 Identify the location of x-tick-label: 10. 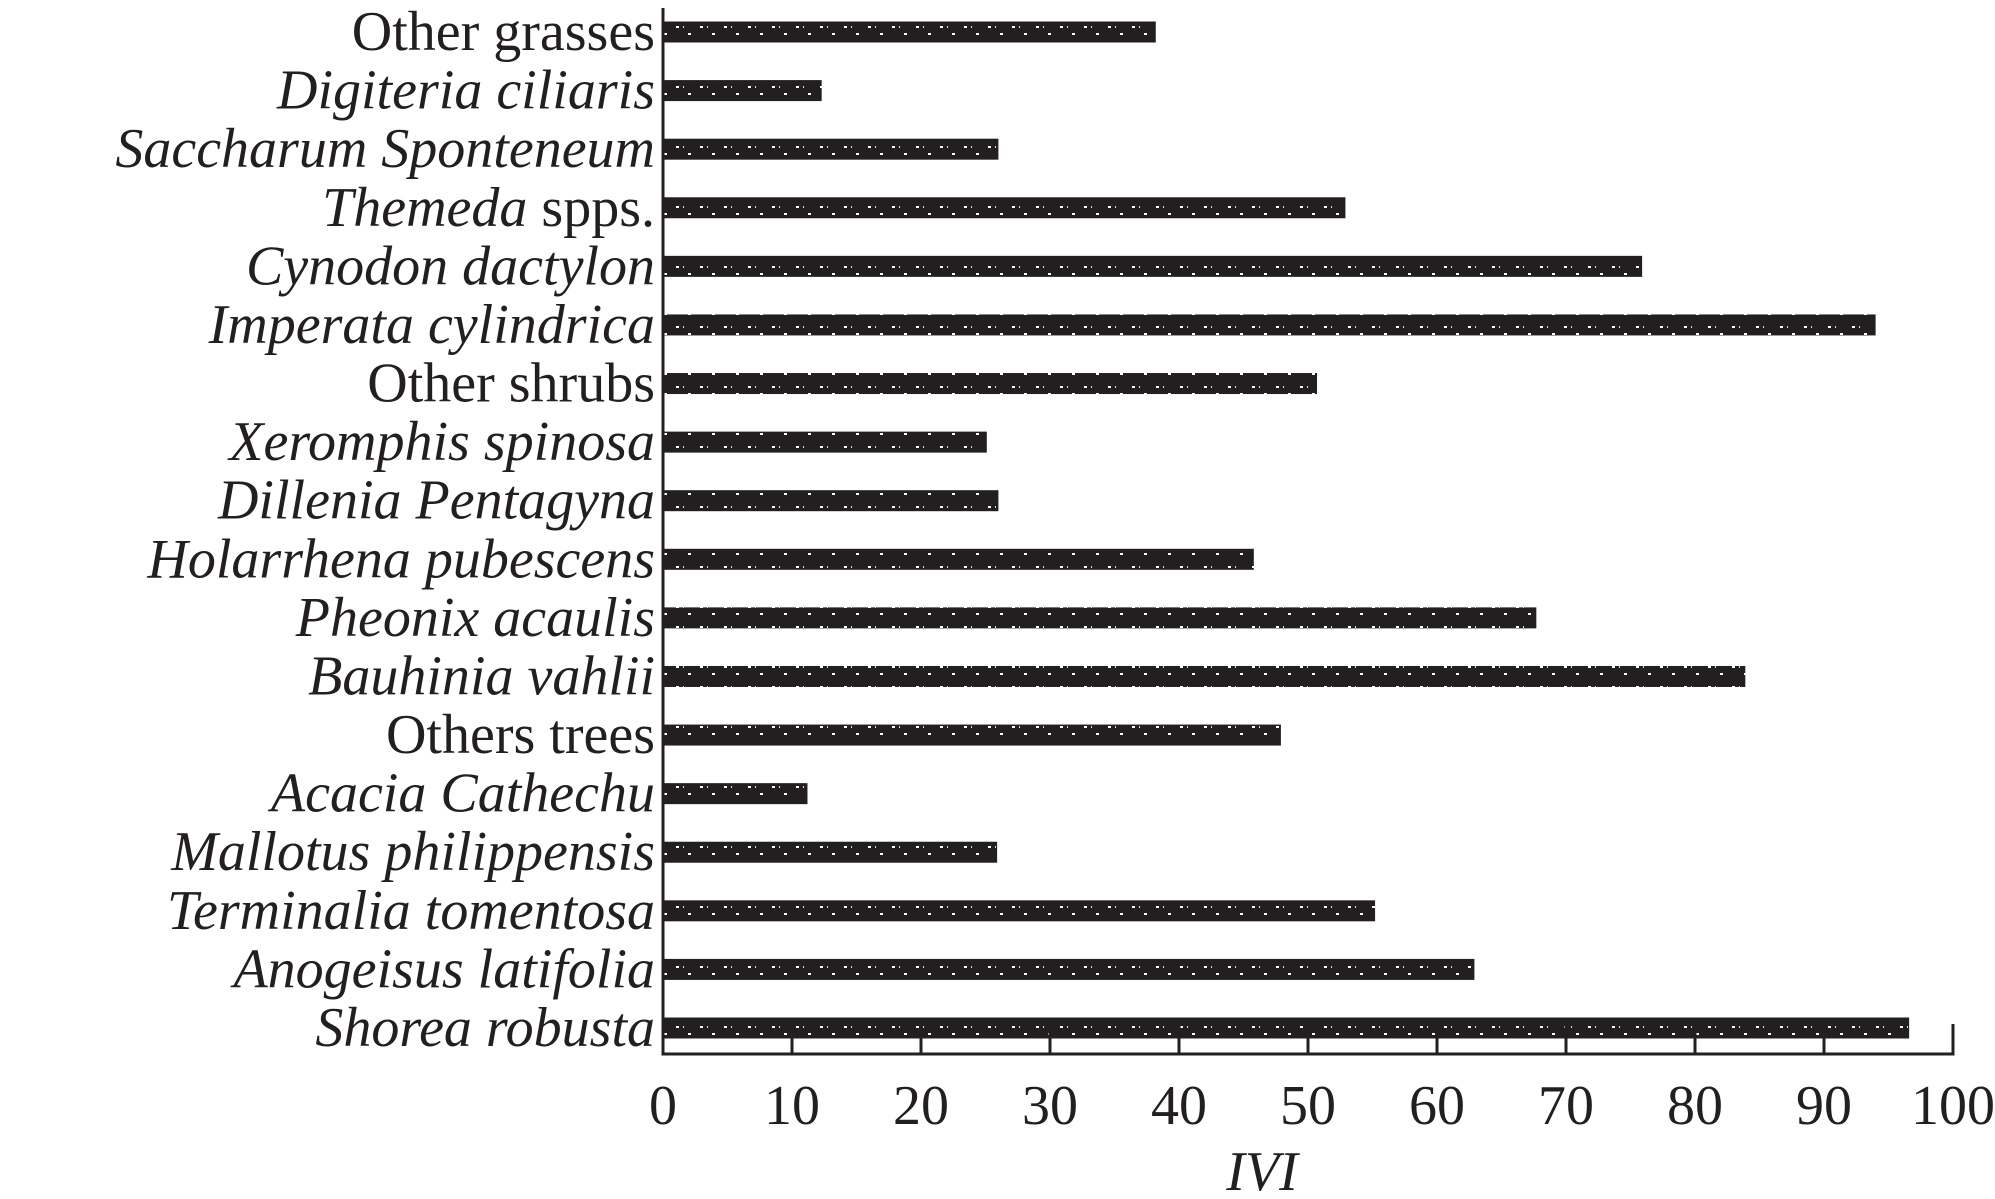
(792, 1106).